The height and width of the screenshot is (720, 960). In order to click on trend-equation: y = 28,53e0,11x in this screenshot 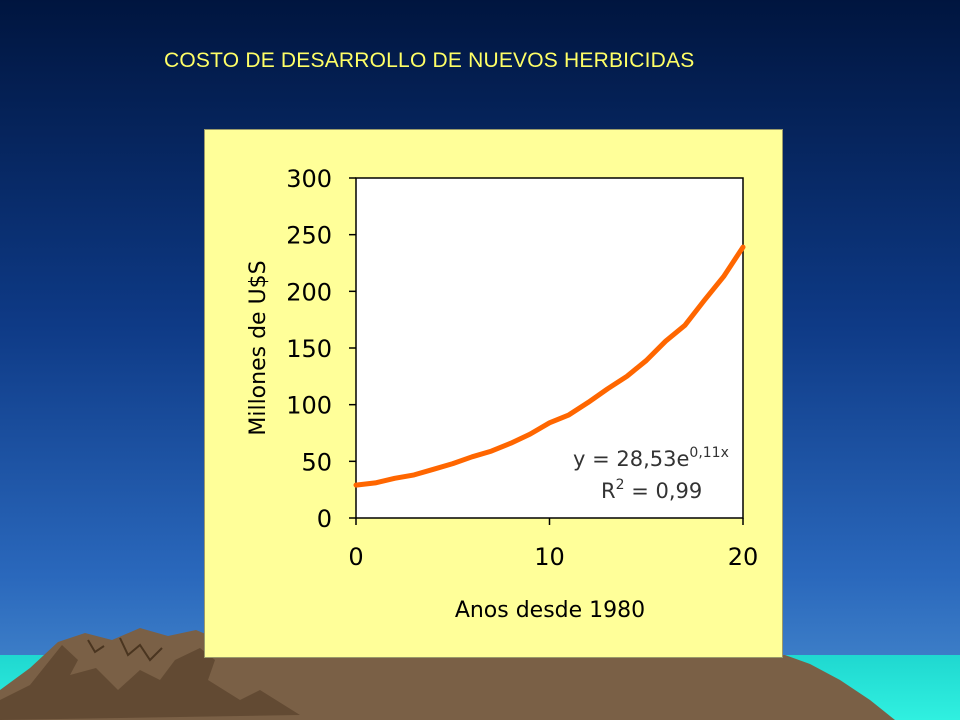, I will do `click(651, 458)`.